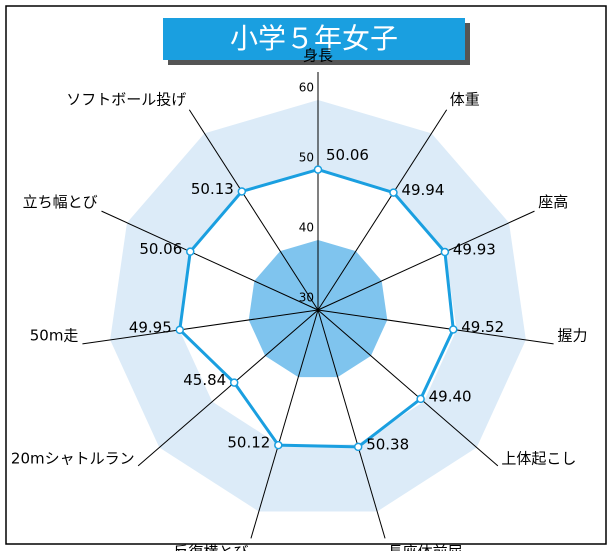 The width and height of the screenshot is (613, 551). What do you see at coordinates (553, 202) in the screenshot?
I see `category-label: 座高` at bounding box center [553, 202].